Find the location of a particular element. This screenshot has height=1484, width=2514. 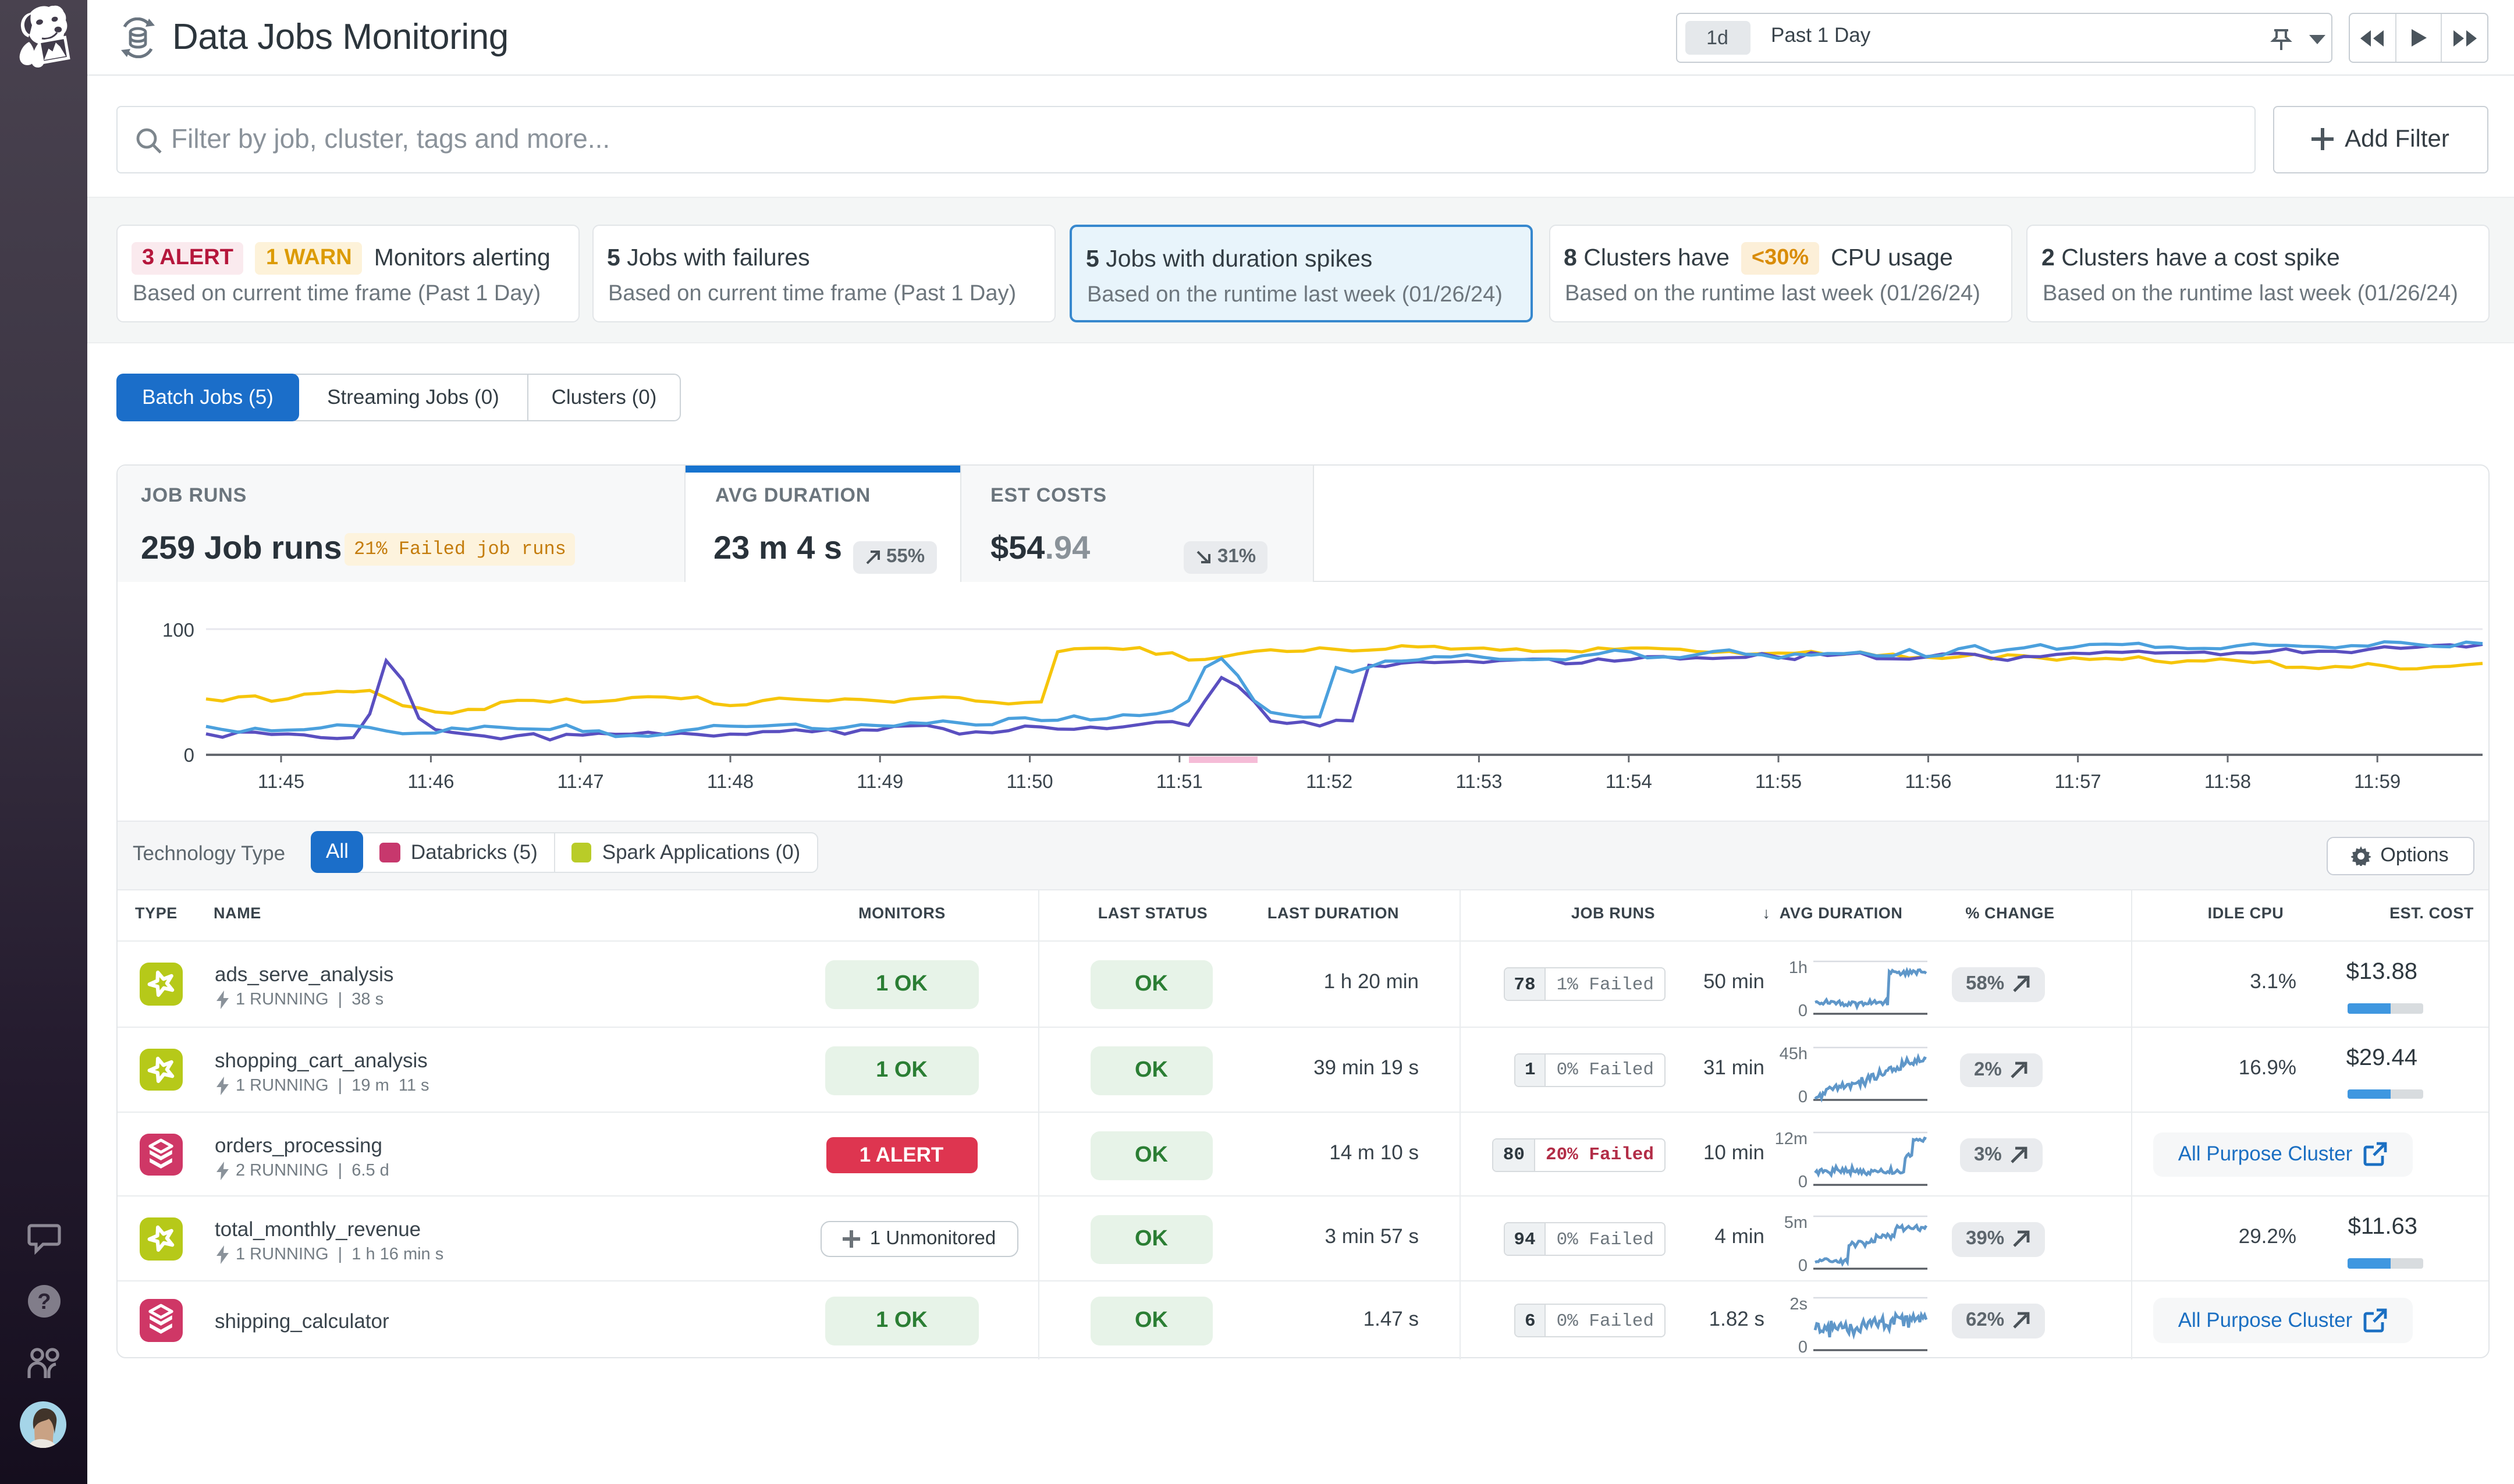

svg-text: 11:50 is located at coordinates (1030, 781).